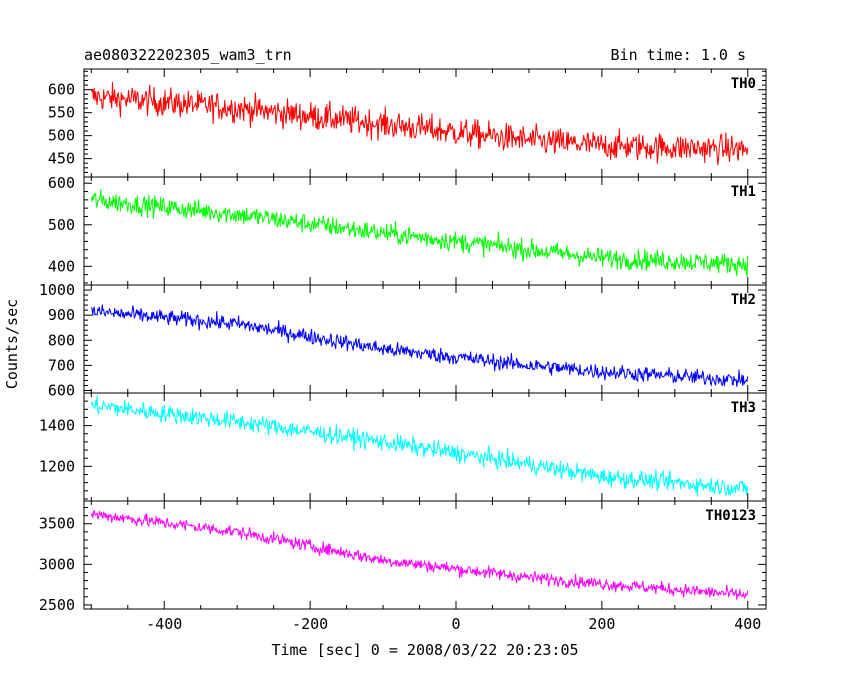 This screenshot has height=680, width=850. What do you see at coordinates (61, 159) in the screenshot?
I see `y-tick-label: 450` at bounding box center [61, 159].